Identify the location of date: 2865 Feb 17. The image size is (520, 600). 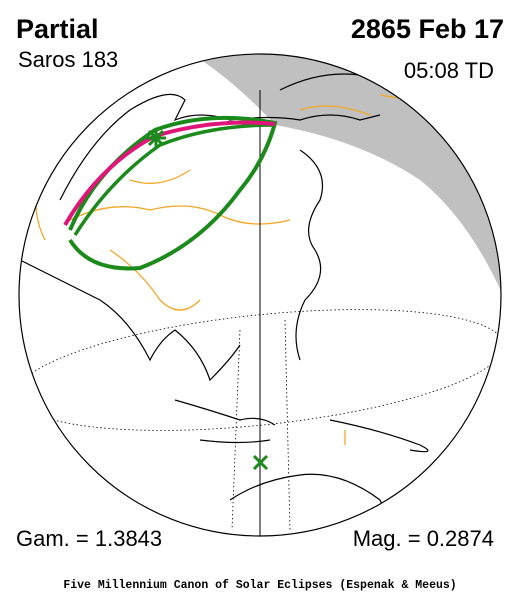
(427, 29).